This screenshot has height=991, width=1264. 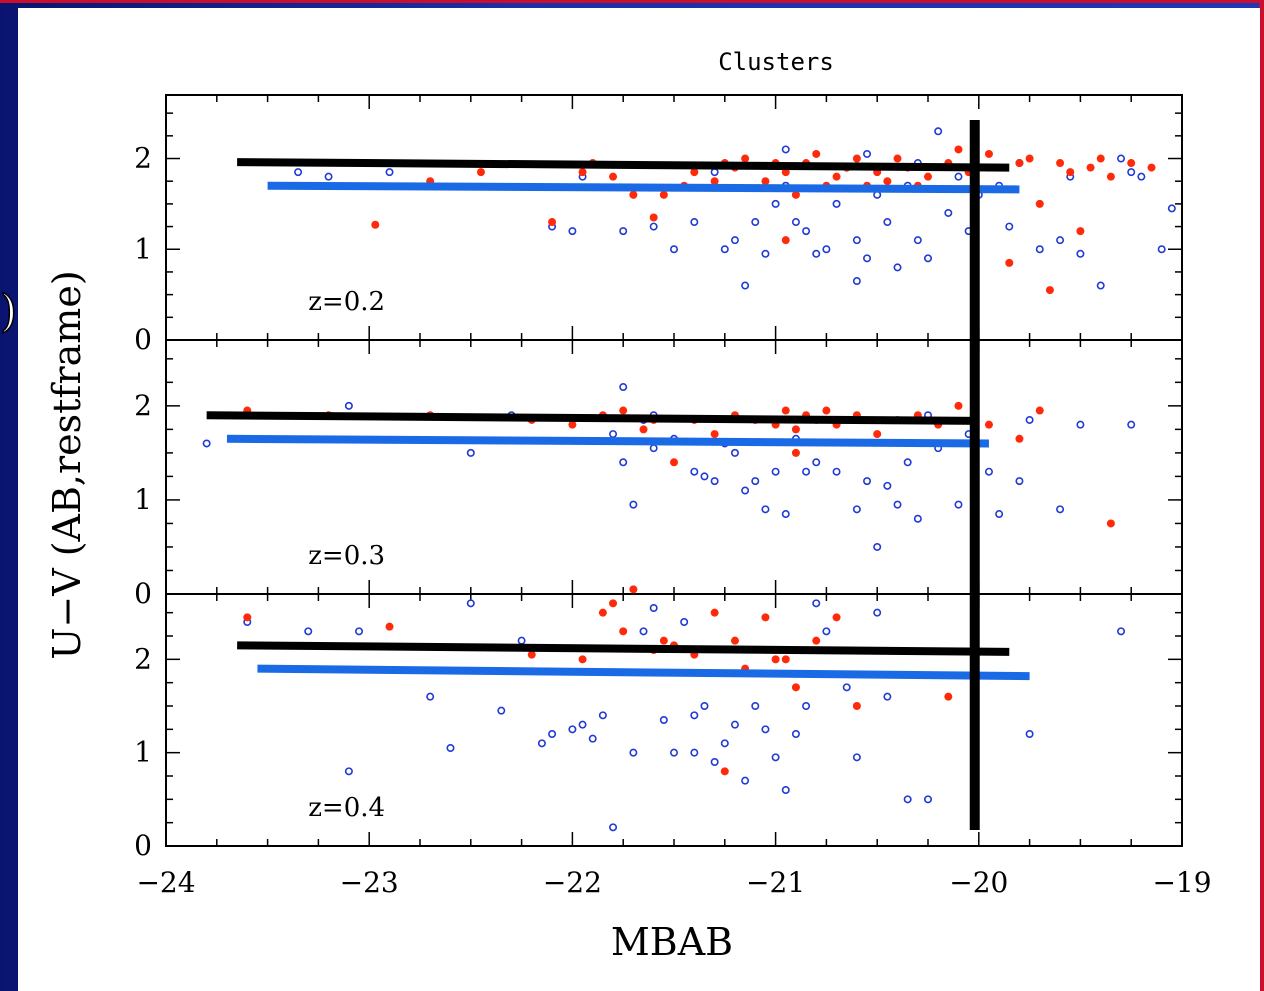 What do you see at coordinates (67, 464) in the screenshot?
I see `y-axis-title: U−V (AB,restframe)` at bounding box center [67, 464].